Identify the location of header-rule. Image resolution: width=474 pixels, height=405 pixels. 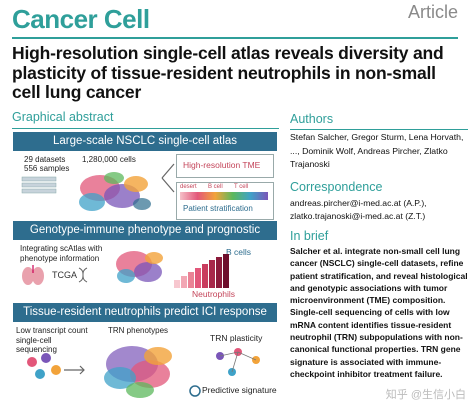
(235, 38).